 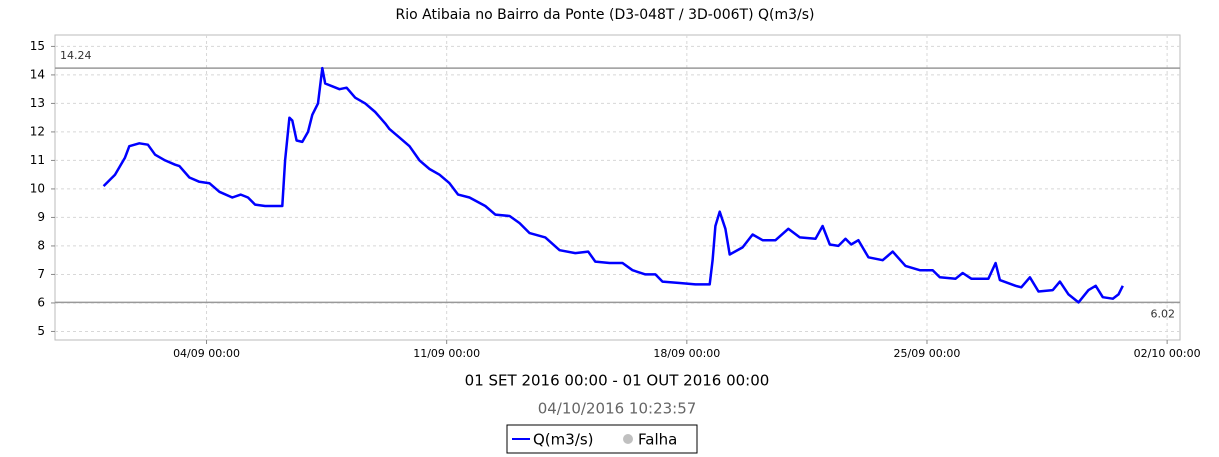 I want to click on legend-swatch, so click(x=628, y=439).